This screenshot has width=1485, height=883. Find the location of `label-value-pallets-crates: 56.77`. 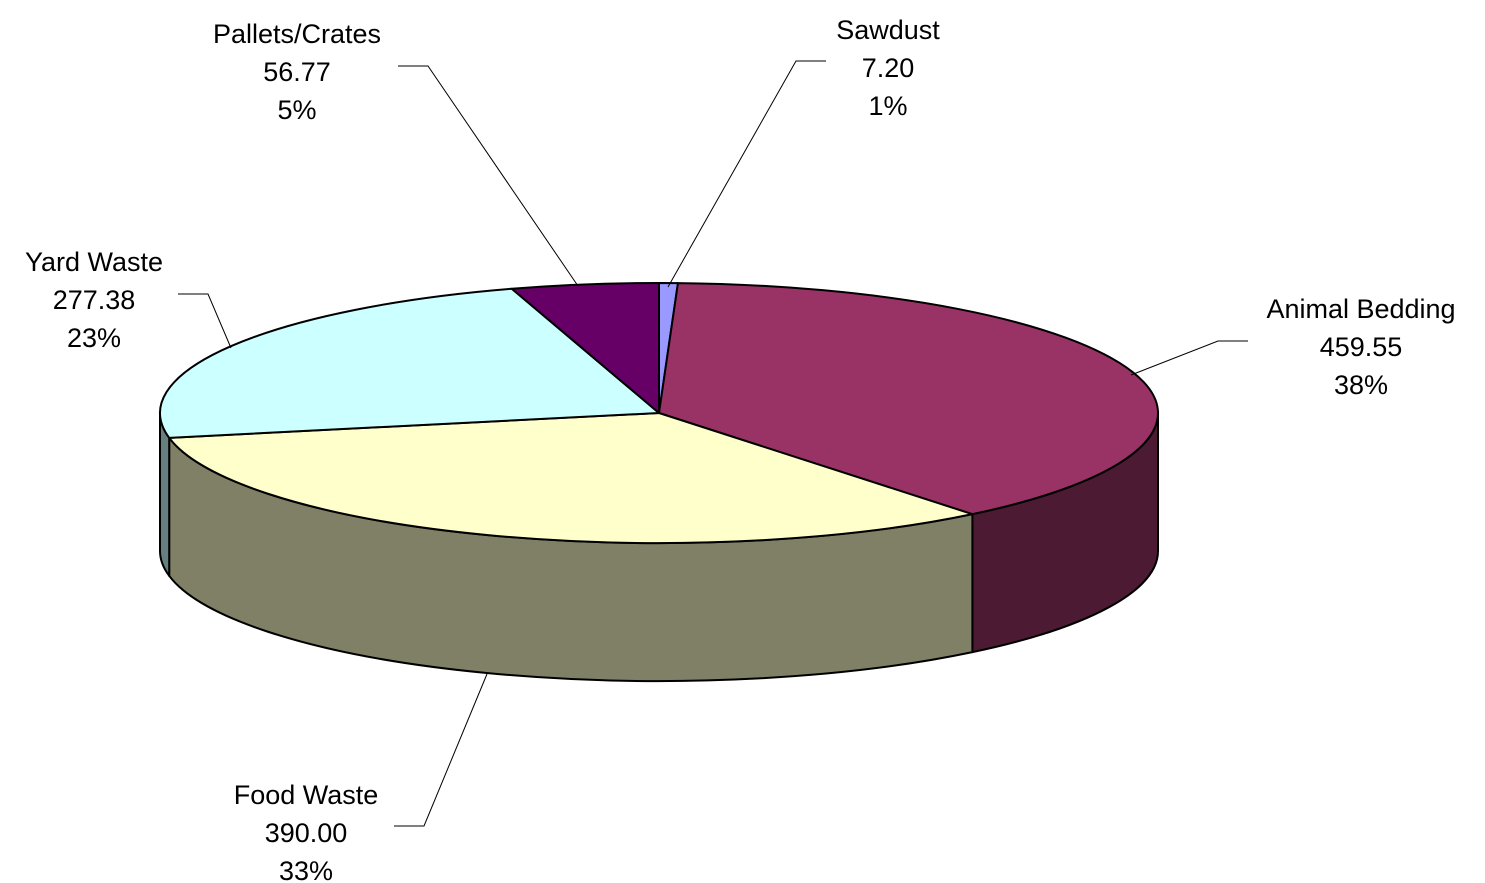

label-value-pallets-crates: 56.77 is located at coordinates (297, 72).